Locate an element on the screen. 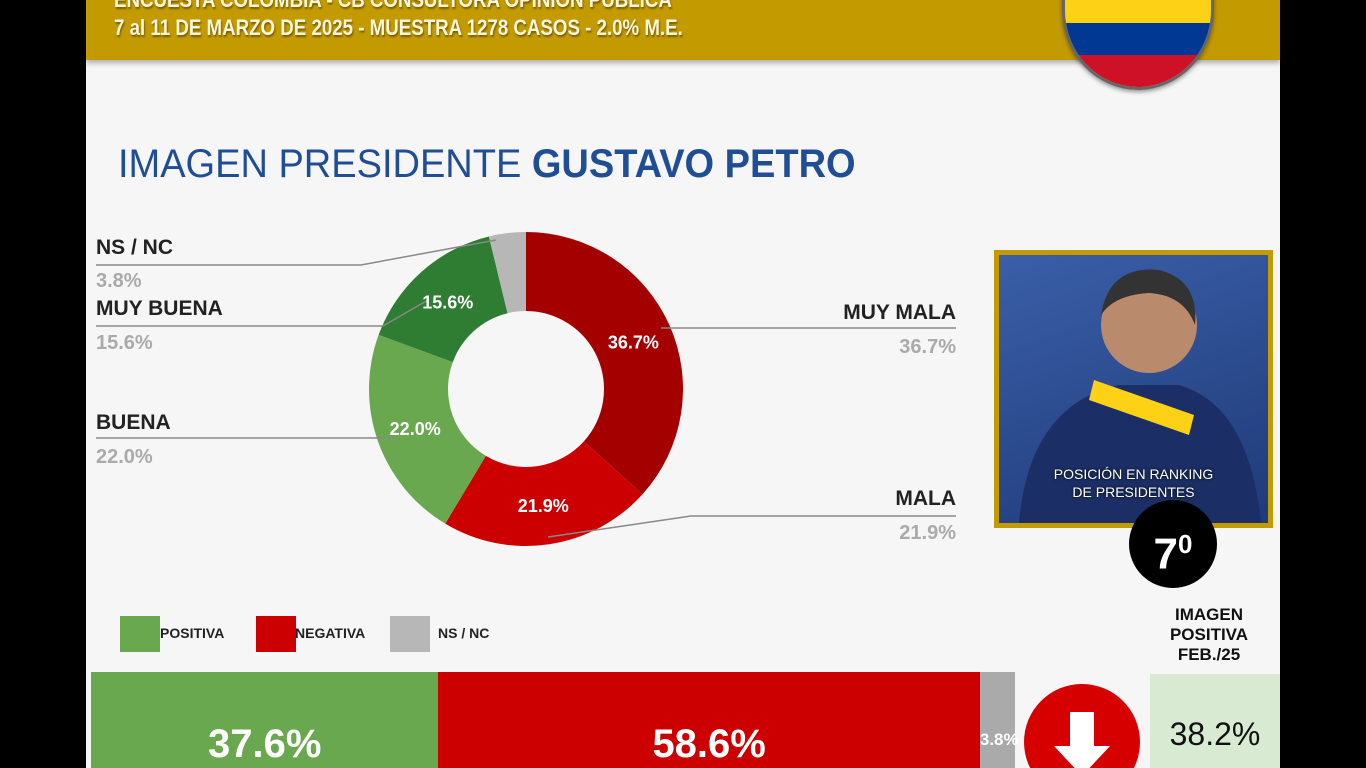 Image resolution: width=1366 pixels, height=768 pixels. value-mala: 21.9% is located at coordinates (927, 533).